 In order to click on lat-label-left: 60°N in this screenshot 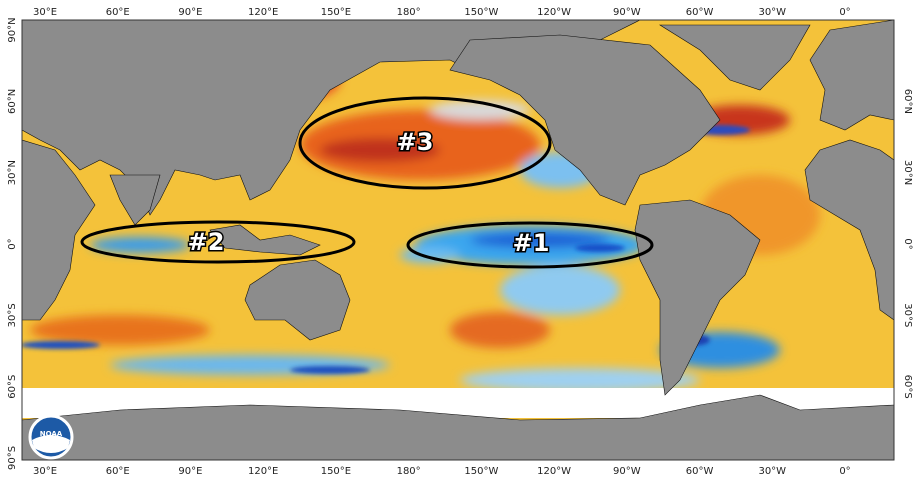, I will do `click(12, 101)`.